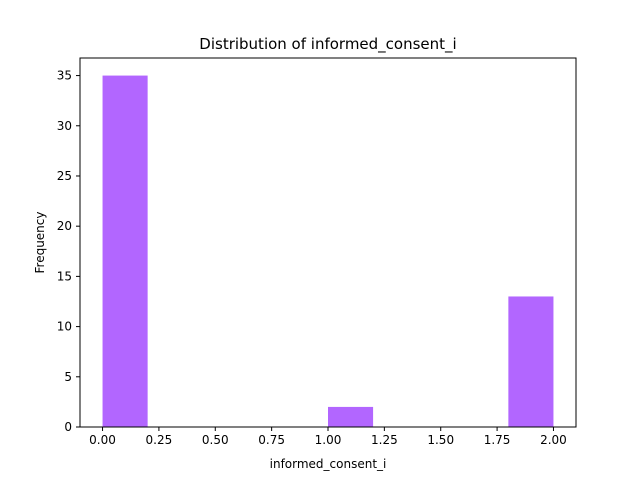 Image resolution: width=640 pixels, height=480 pixels. What do you see at coordinates (64, 226) in the screenshot?
I see `y-tick-label: 20` at bounding box center [64, 226].